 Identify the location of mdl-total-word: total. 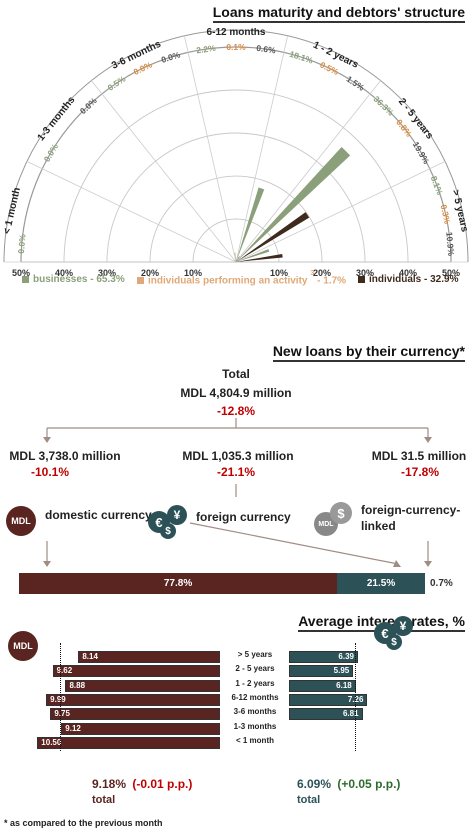
(104, 800).